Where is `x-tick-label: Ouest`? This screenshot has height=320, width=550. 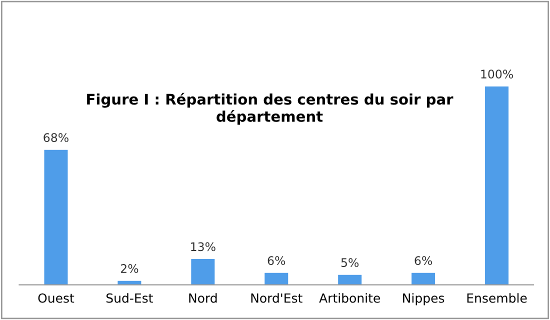
x-tick-label: Ouest is located at coordinates (56, 298).